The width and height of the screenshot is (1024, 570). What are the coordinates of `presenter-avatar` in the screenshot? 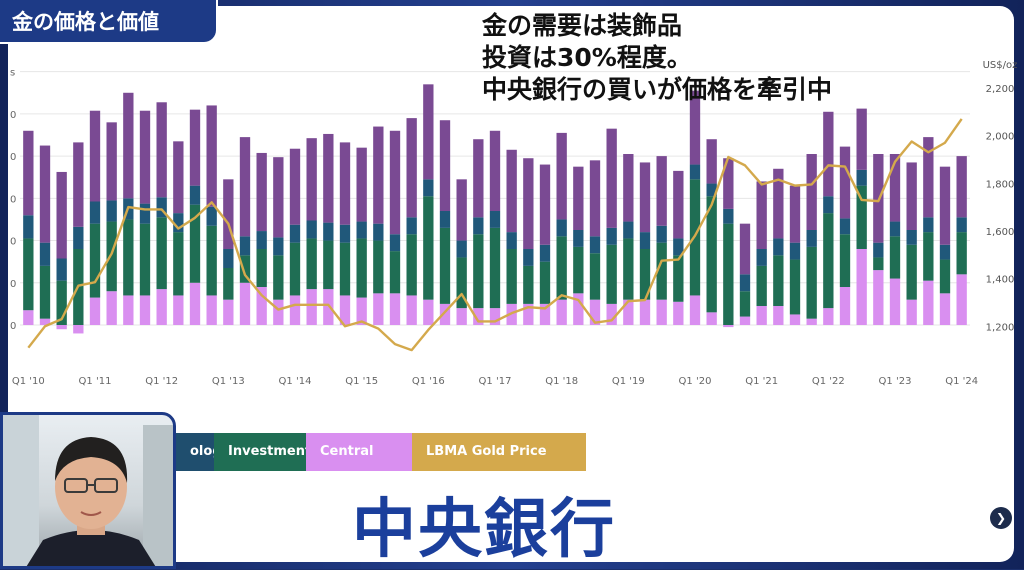 It's located at (88, 490).